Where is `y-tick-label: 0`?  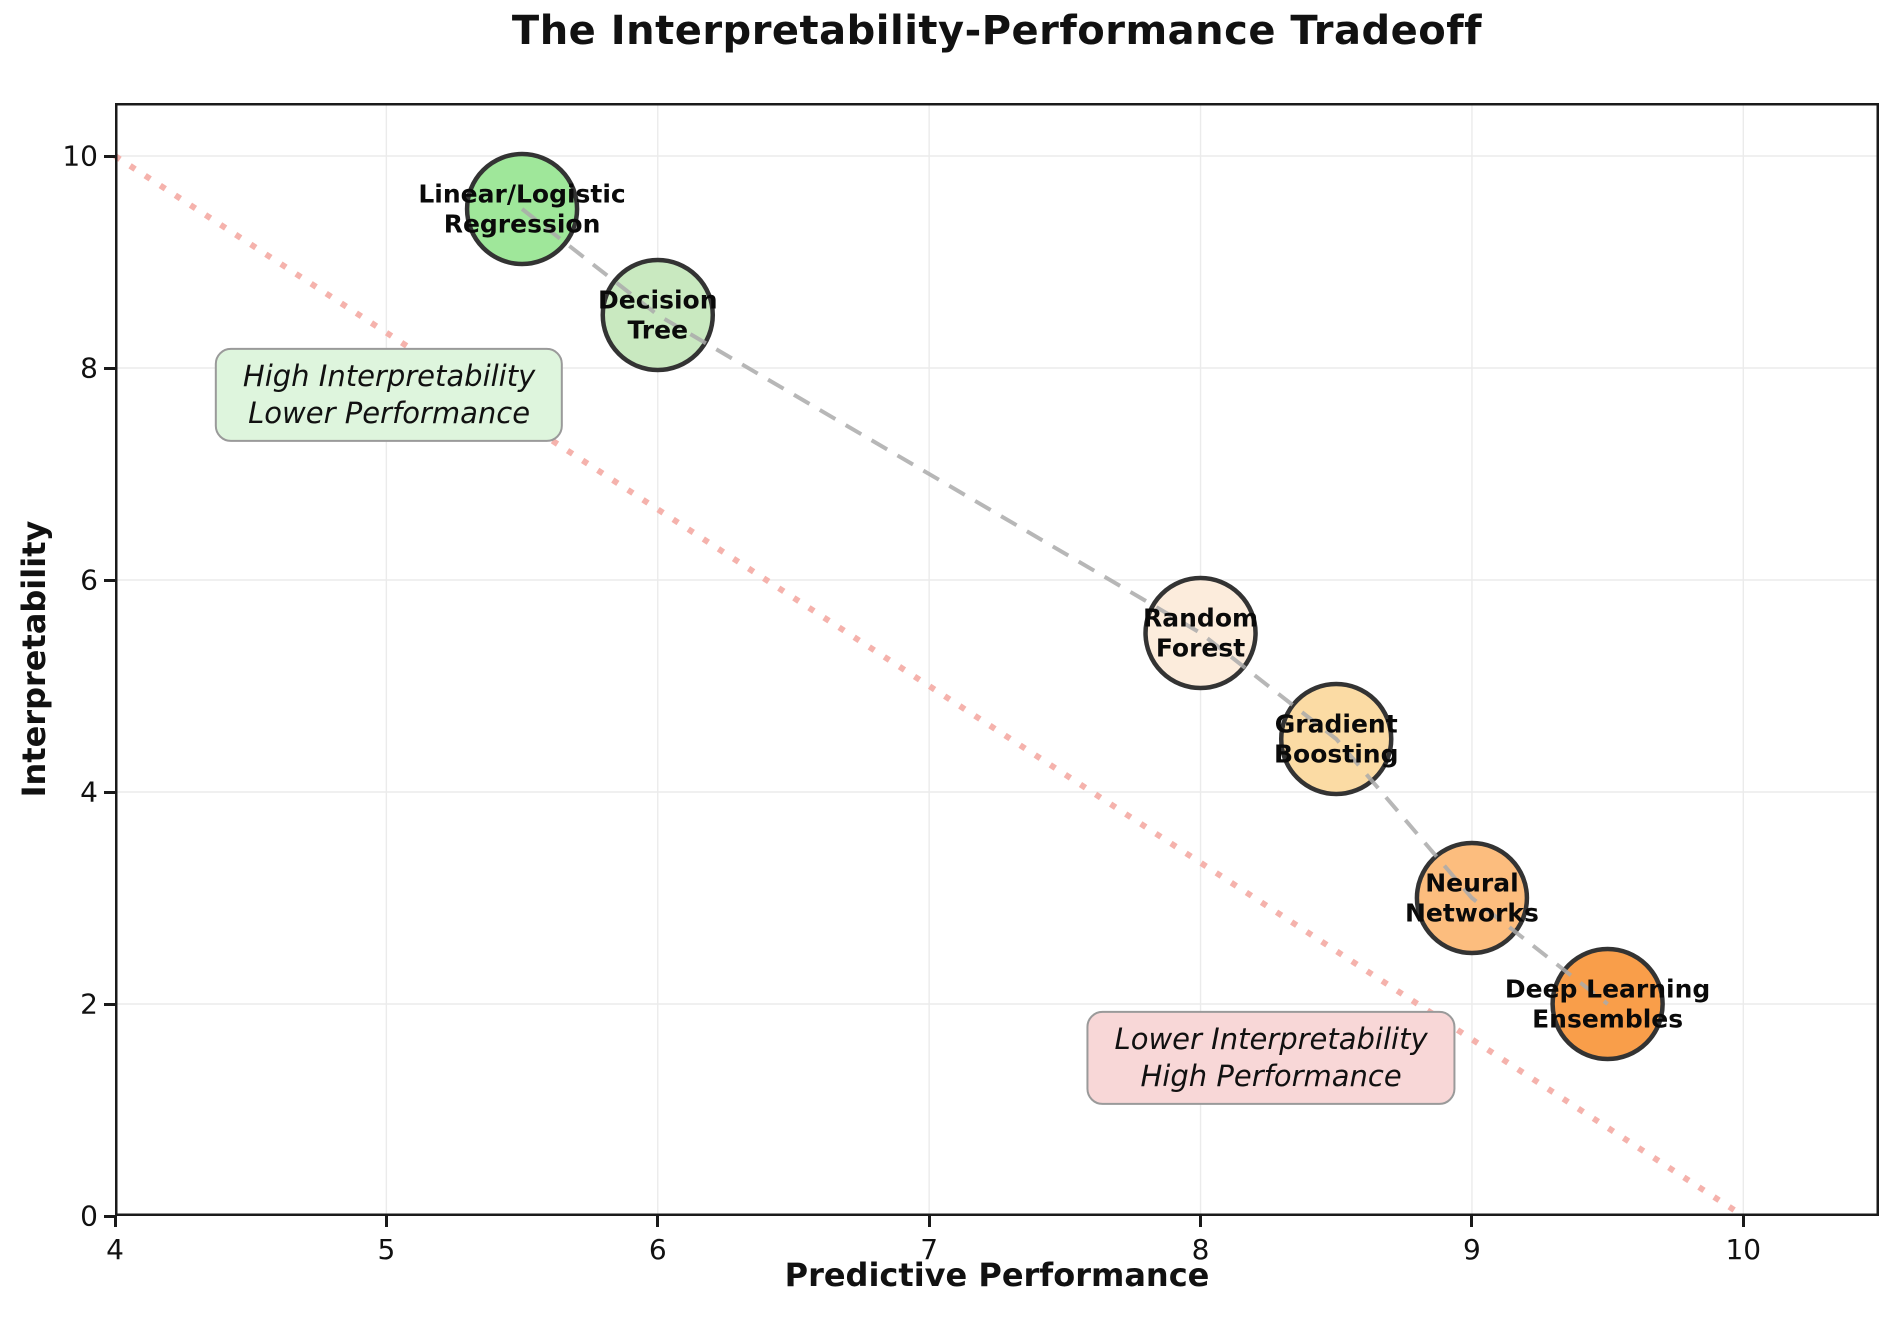 y-tick-label: 0 is located at coordinates (89, 1216).